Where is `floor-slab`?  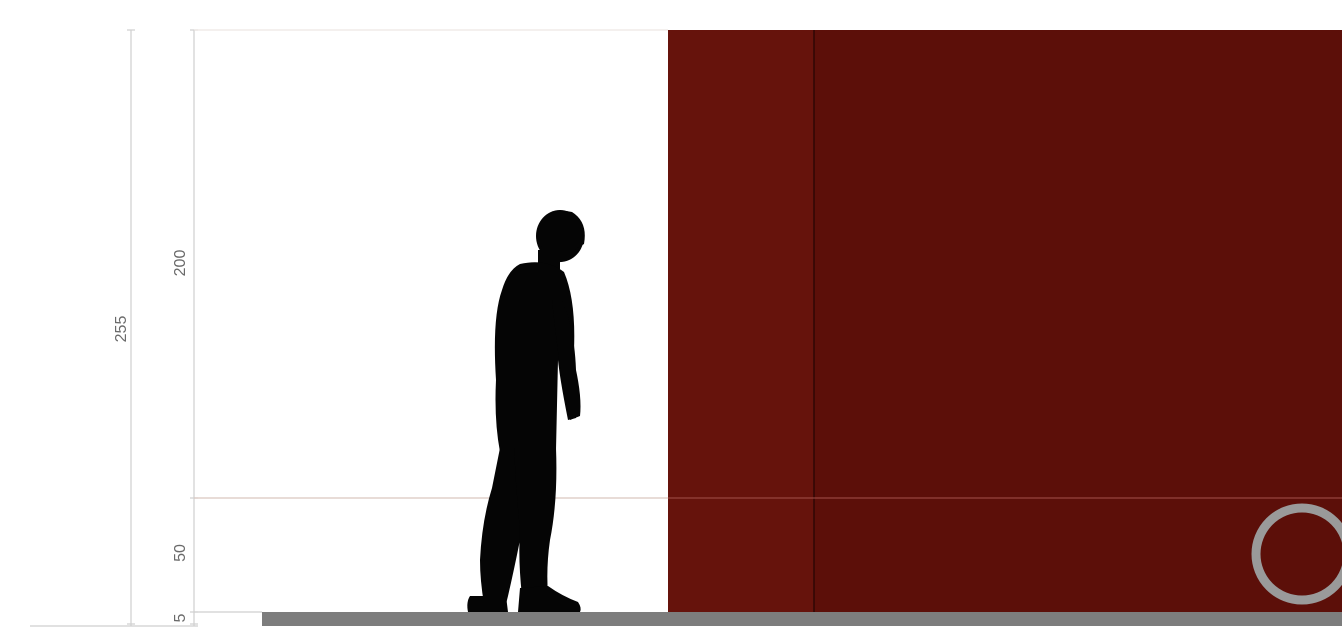 floor-slab is located at coordinates (802, 619).